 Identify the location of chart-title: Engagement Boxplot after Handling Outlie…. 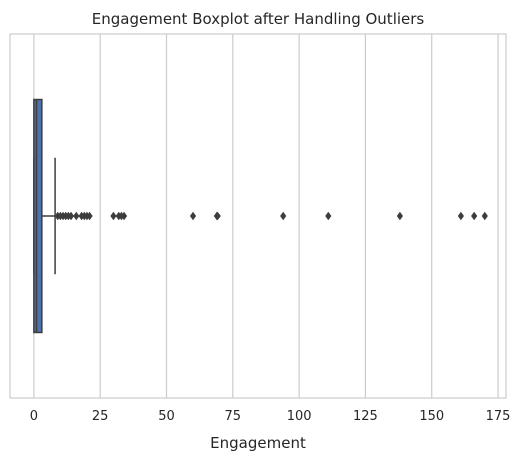
(258, 19).